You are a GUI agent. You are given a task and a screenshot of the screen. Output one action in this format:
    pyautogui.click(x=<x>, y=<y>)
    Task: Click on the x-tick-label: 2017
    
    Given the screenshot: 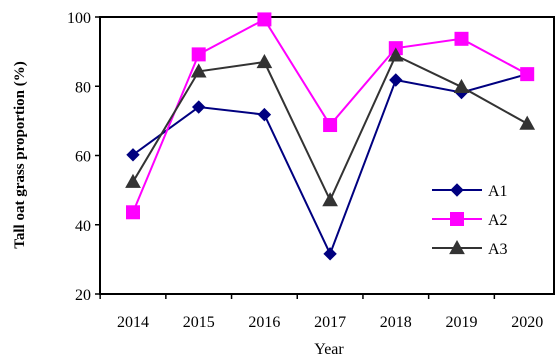 What is the action you would take?
    pyautogui.click(x=330, y=322)
    